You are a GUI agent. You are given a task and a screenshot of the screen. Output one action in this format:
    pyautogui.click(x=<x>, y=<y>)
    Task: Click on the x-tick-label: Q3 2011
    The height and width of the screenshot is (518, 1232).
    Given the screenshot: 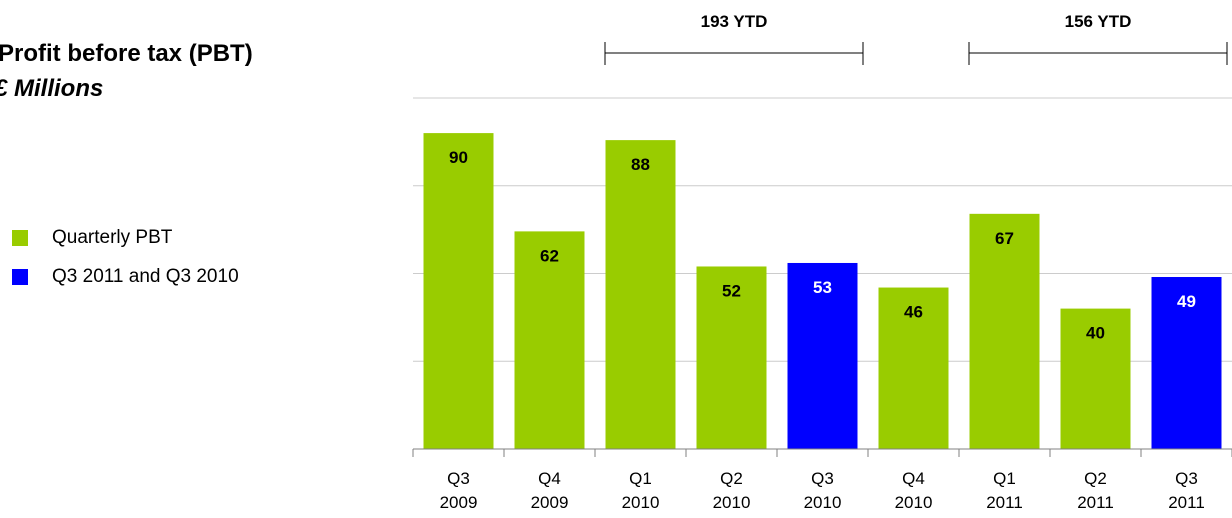 What is the action you would take?
    pyautogui.click(x=1186, y=490)
    